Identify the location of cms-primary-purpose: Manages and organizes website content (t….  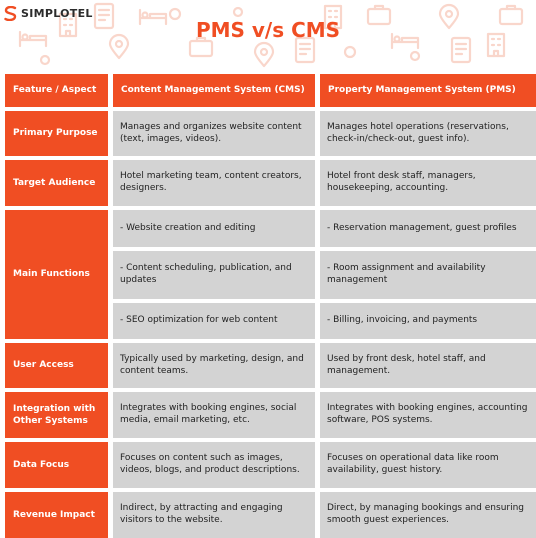
(214, 133).